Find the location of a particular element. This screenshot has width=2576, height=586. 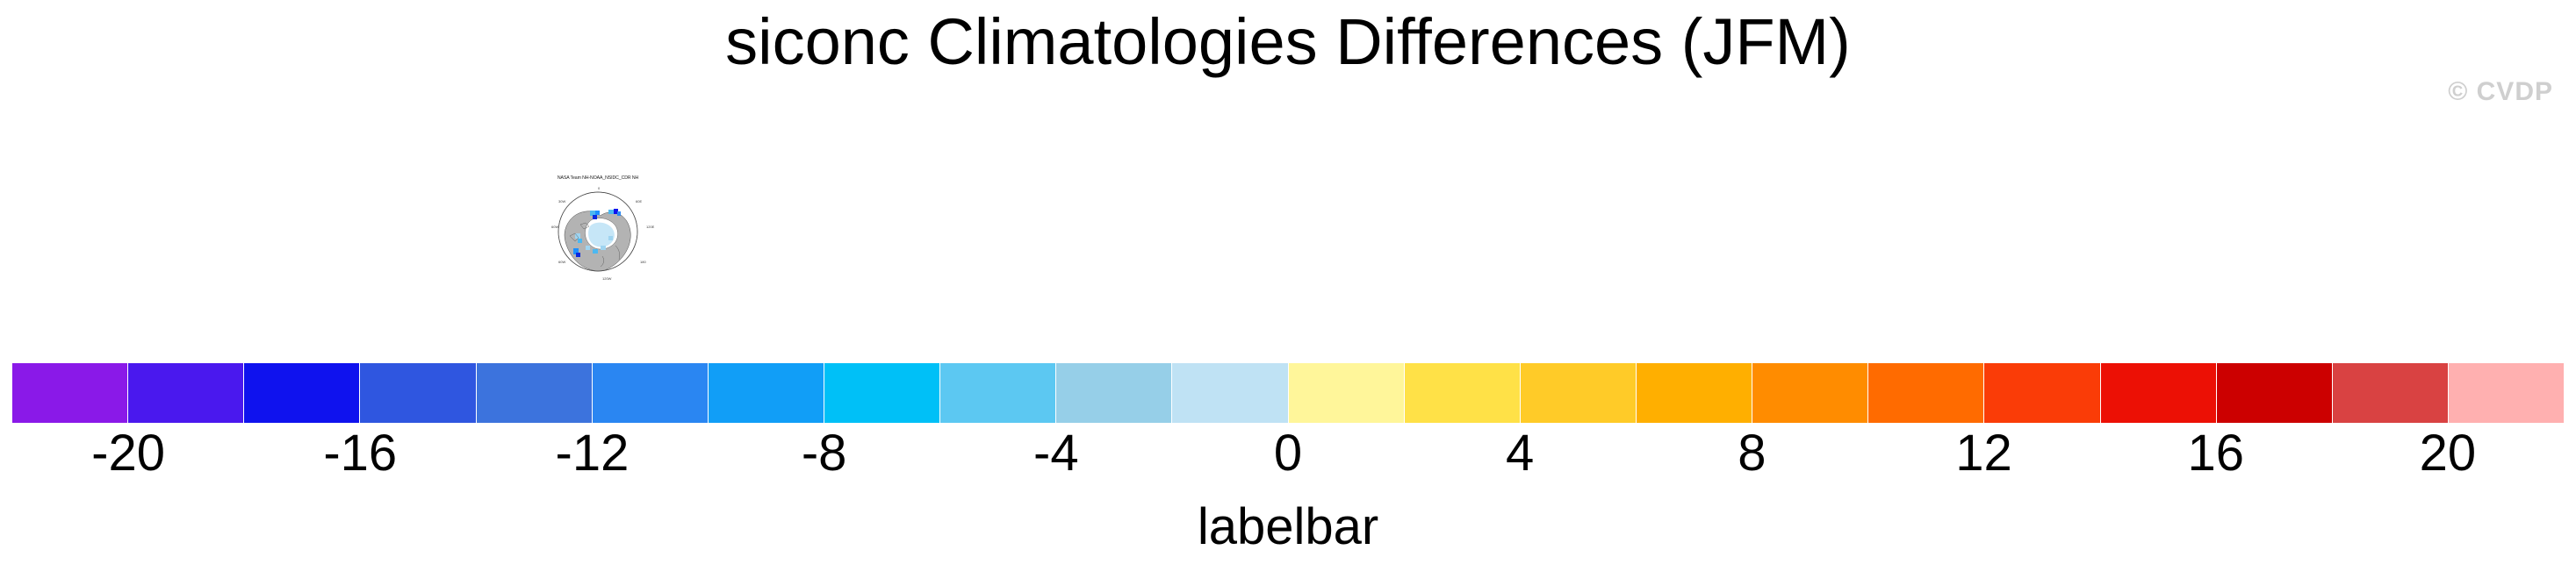

map-panel-title: NASA Team NH-NOAA_NSIDC_CDR NH is located at coordinates (598, 178).